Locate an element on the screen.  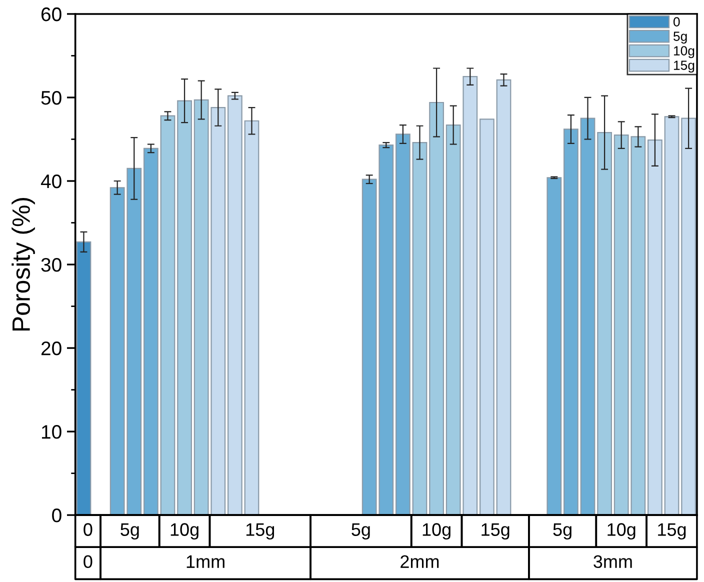
y-tick-label: 0 is located at coordinates (57, 515).